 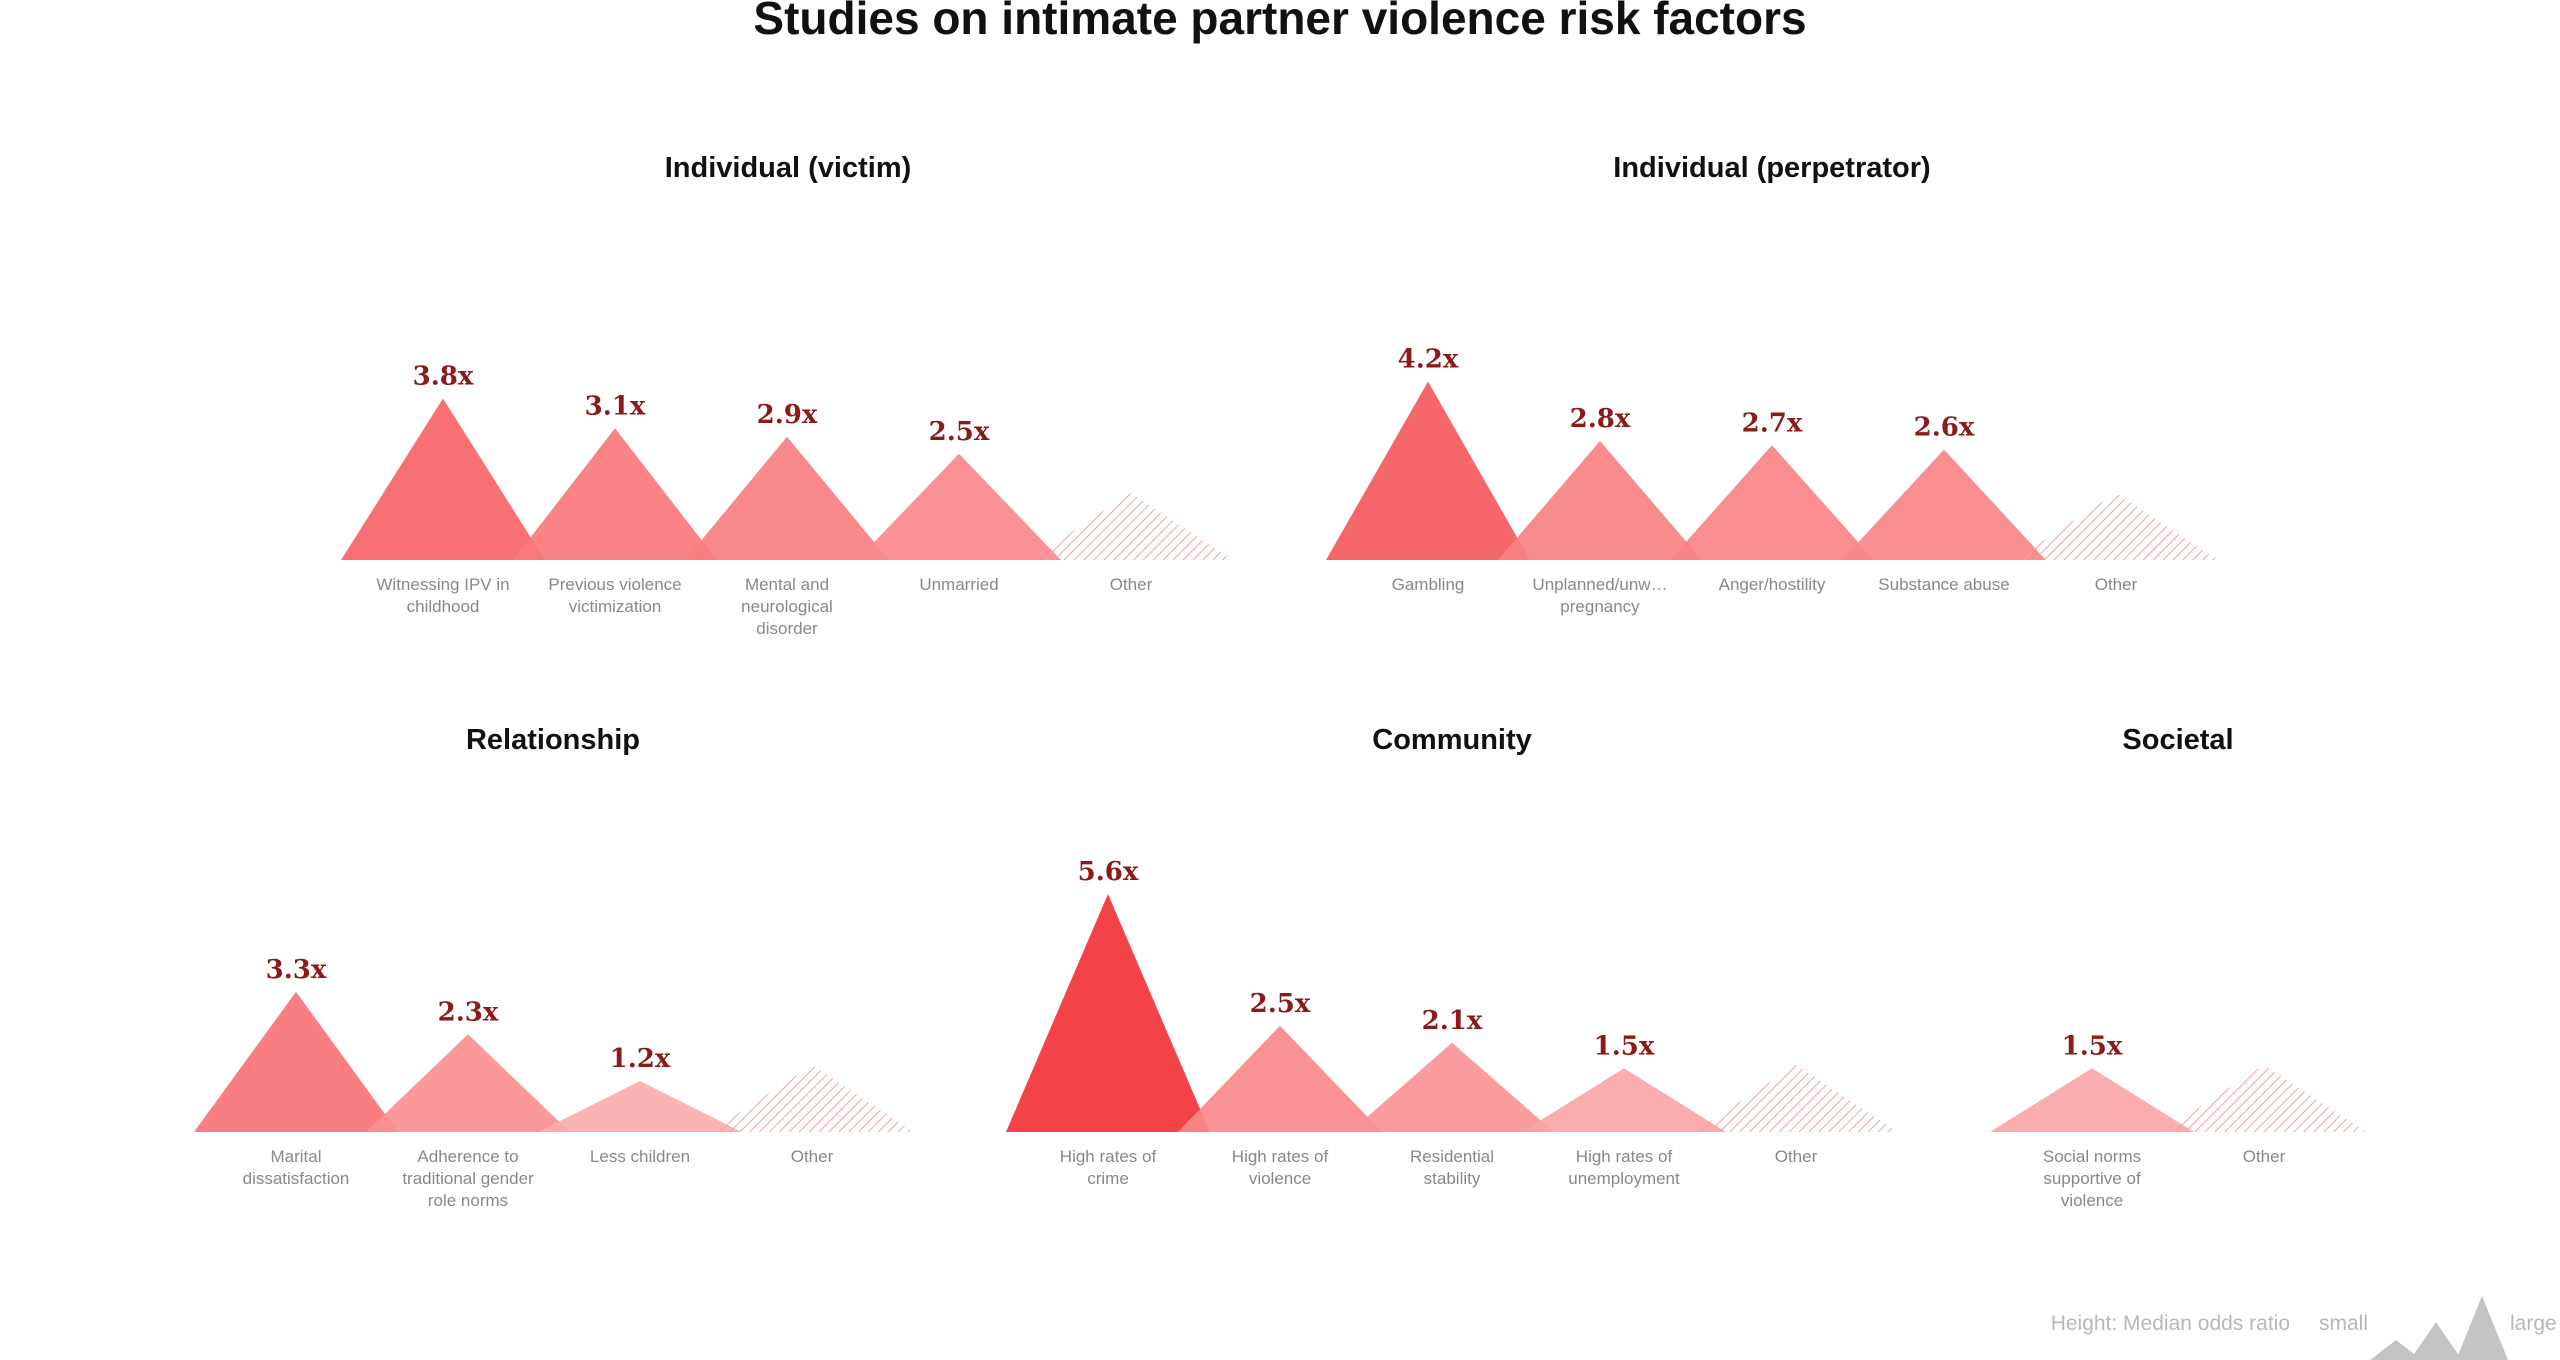 What do you see at coordinates (1428, 360) in the screenshot?
I see `value-label: 4.2x` at bounding box center [1428, 360].